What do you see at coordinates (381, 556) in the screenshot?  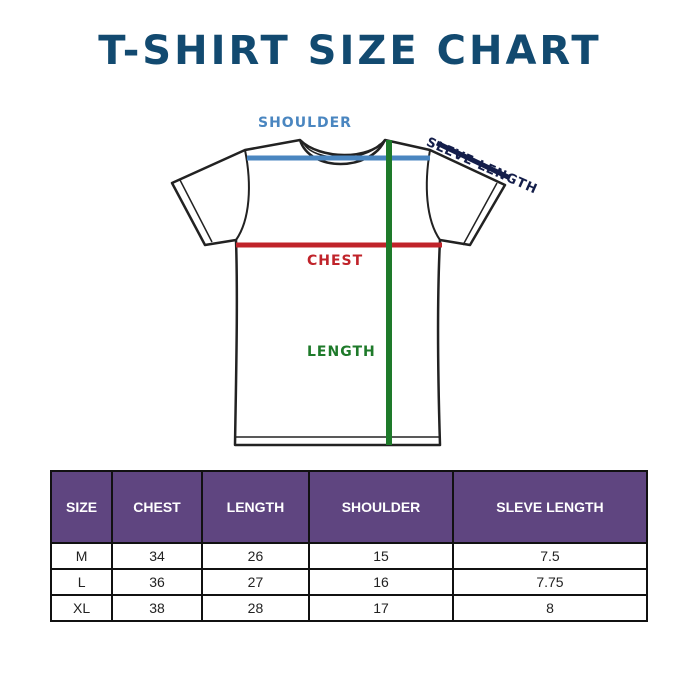 I see `cell: 15` at bounding box center [381, 556].